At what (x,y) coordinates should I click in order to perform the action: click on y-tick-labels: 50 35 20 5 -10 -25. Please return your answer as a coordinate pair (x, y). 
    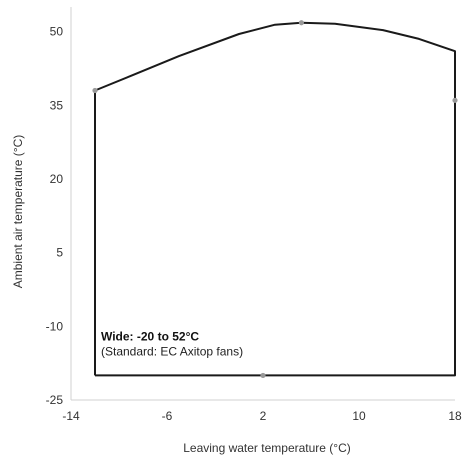
    Looking at the image, I should click on (55, 216).